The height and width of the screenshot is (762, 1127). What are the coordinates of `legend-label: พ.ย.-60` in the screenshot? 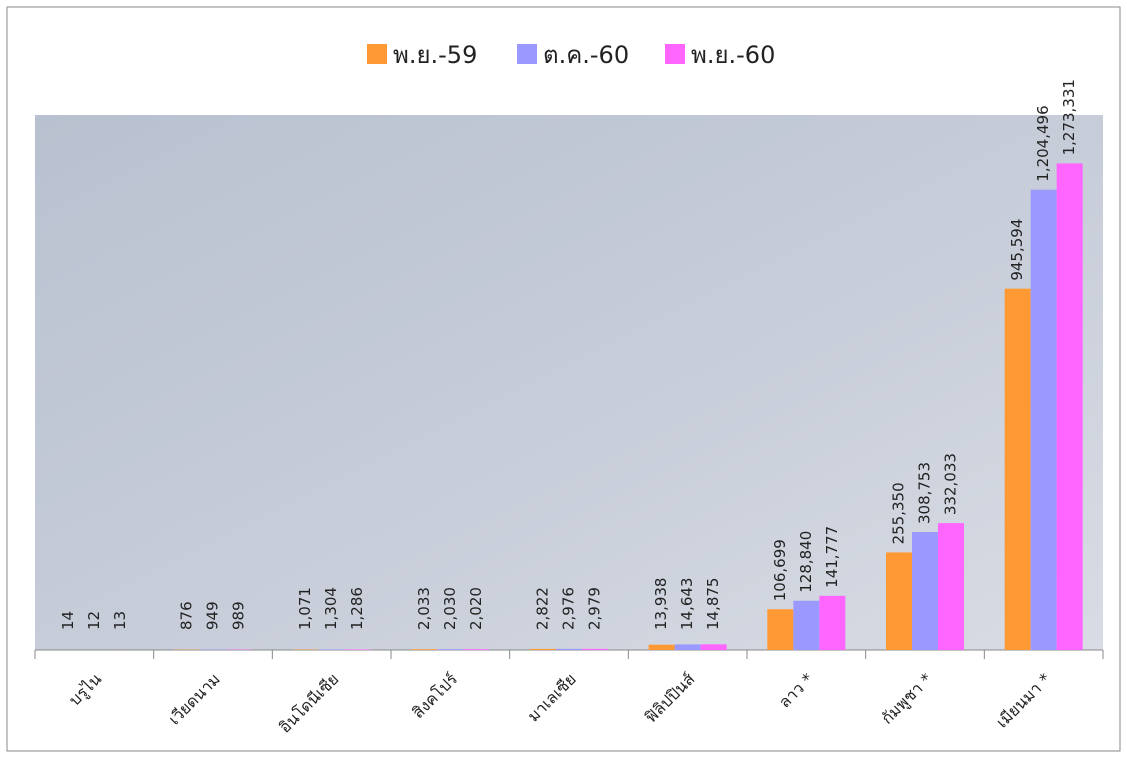 It's located at (733, 55).